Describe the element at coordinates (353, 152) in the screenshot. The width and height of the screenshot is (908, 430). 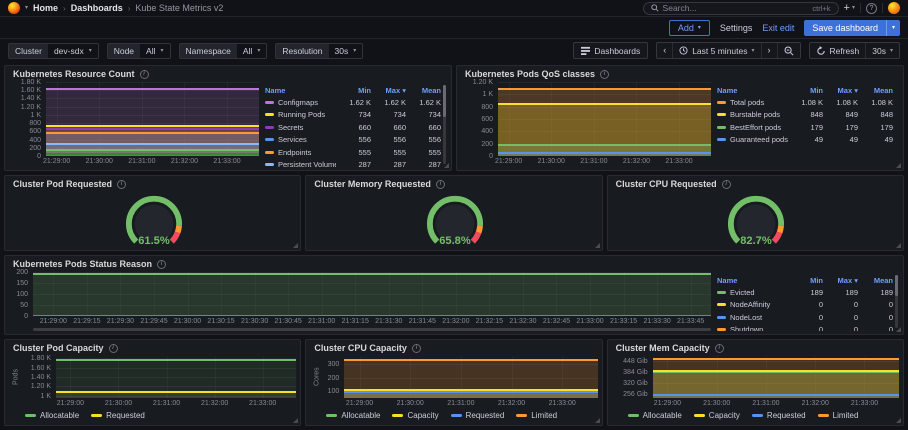
I see `legend-item: Endpoints 555 555 555` at that location.